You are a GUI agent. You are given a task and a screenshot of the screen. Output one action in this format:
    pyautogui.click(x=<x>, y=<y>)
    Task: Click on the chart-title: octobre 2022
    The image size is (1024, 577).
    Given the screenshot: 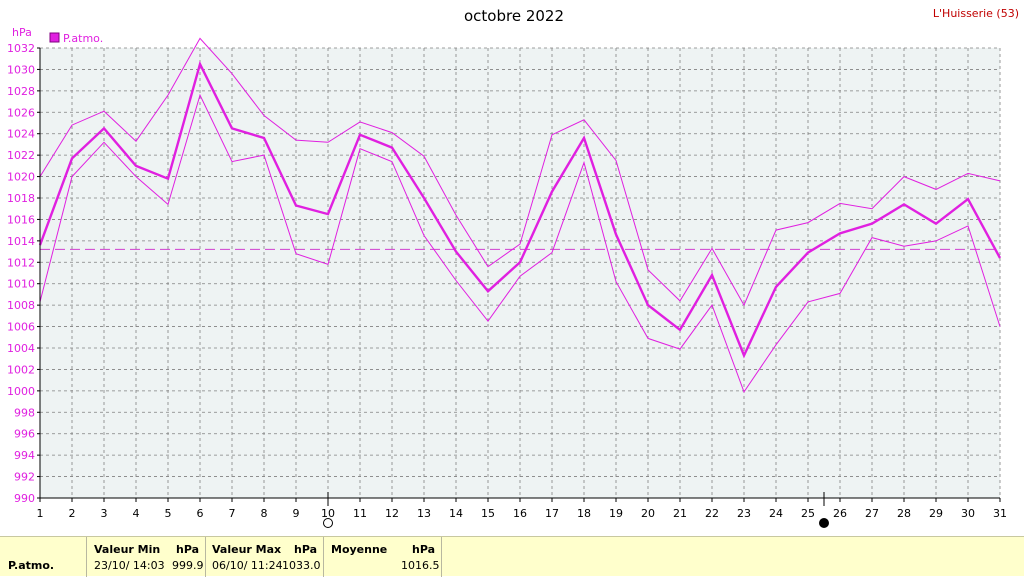 What is the action you would take?
    pyautogui.click(x=514, y=16)
    